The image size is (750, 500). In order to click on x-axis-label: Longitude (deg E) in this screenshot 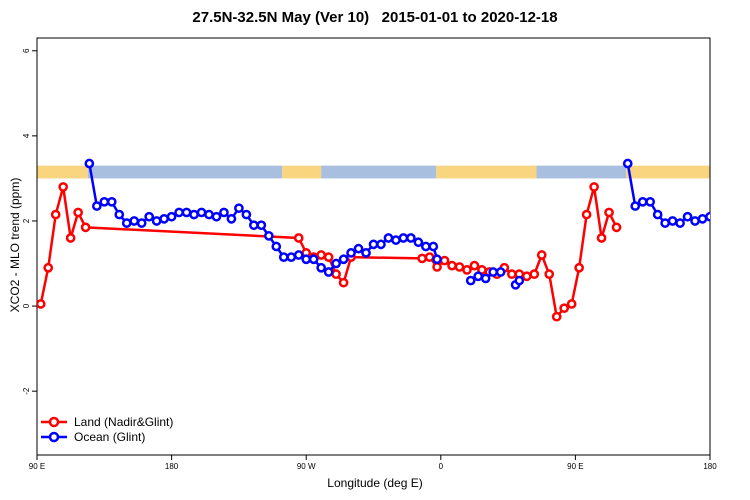, I will do `click(375, 483)`.